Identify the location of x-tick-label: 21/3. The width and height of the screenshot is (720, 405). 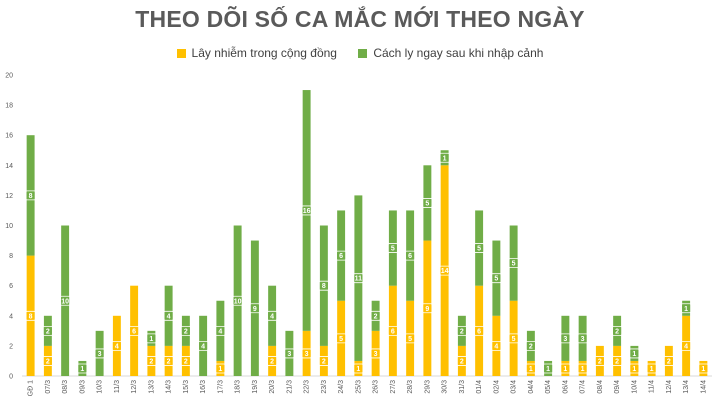
(289, 387).